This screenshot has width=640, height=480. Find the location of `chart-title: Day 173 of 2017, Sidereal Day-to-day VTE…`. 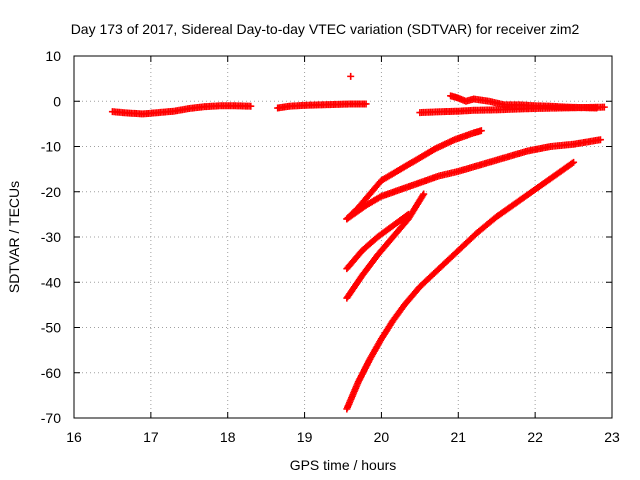

chart-title: Day 173 of 2017, Sidereal Day-to-day VTE… is located at coordinates (325, 29).